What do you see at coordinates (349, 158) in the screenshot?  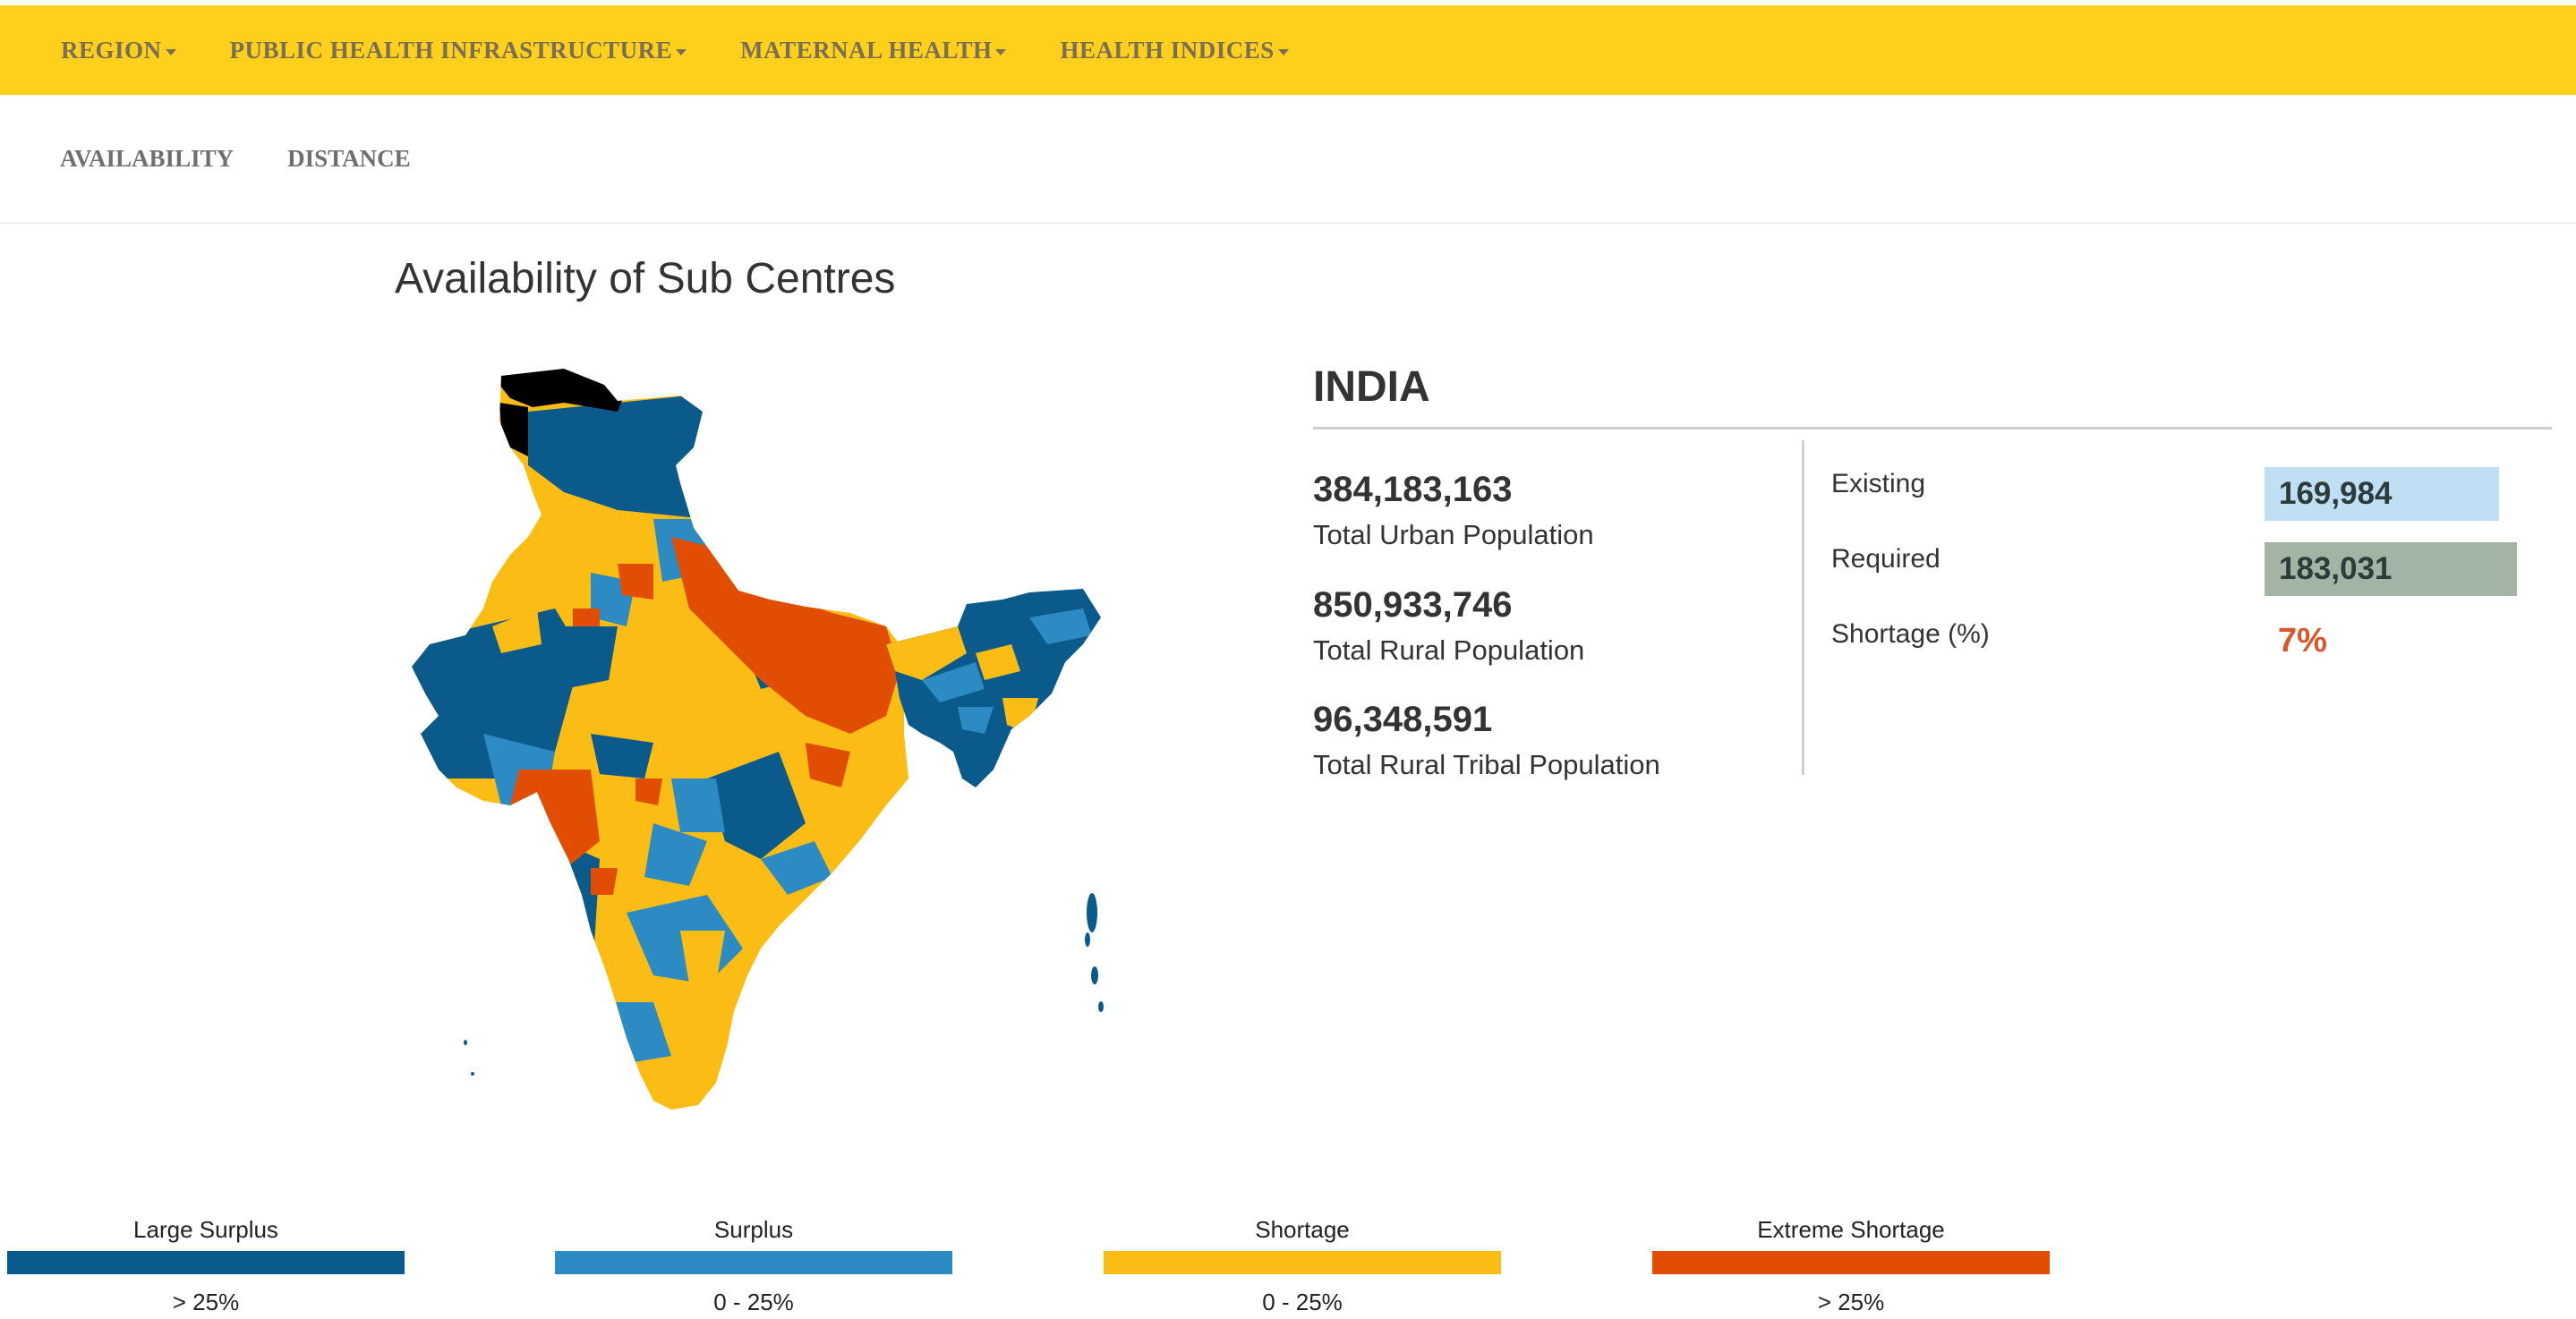 I see `tab-distance: DISTANCE` at bounding box center [349, 158].